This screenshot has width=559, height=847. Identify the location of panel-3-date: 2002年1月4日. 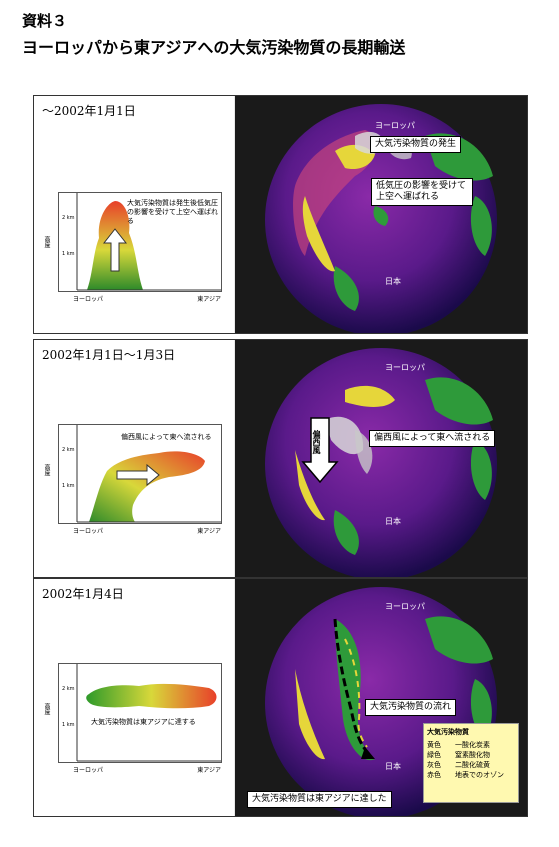
(83, 594).